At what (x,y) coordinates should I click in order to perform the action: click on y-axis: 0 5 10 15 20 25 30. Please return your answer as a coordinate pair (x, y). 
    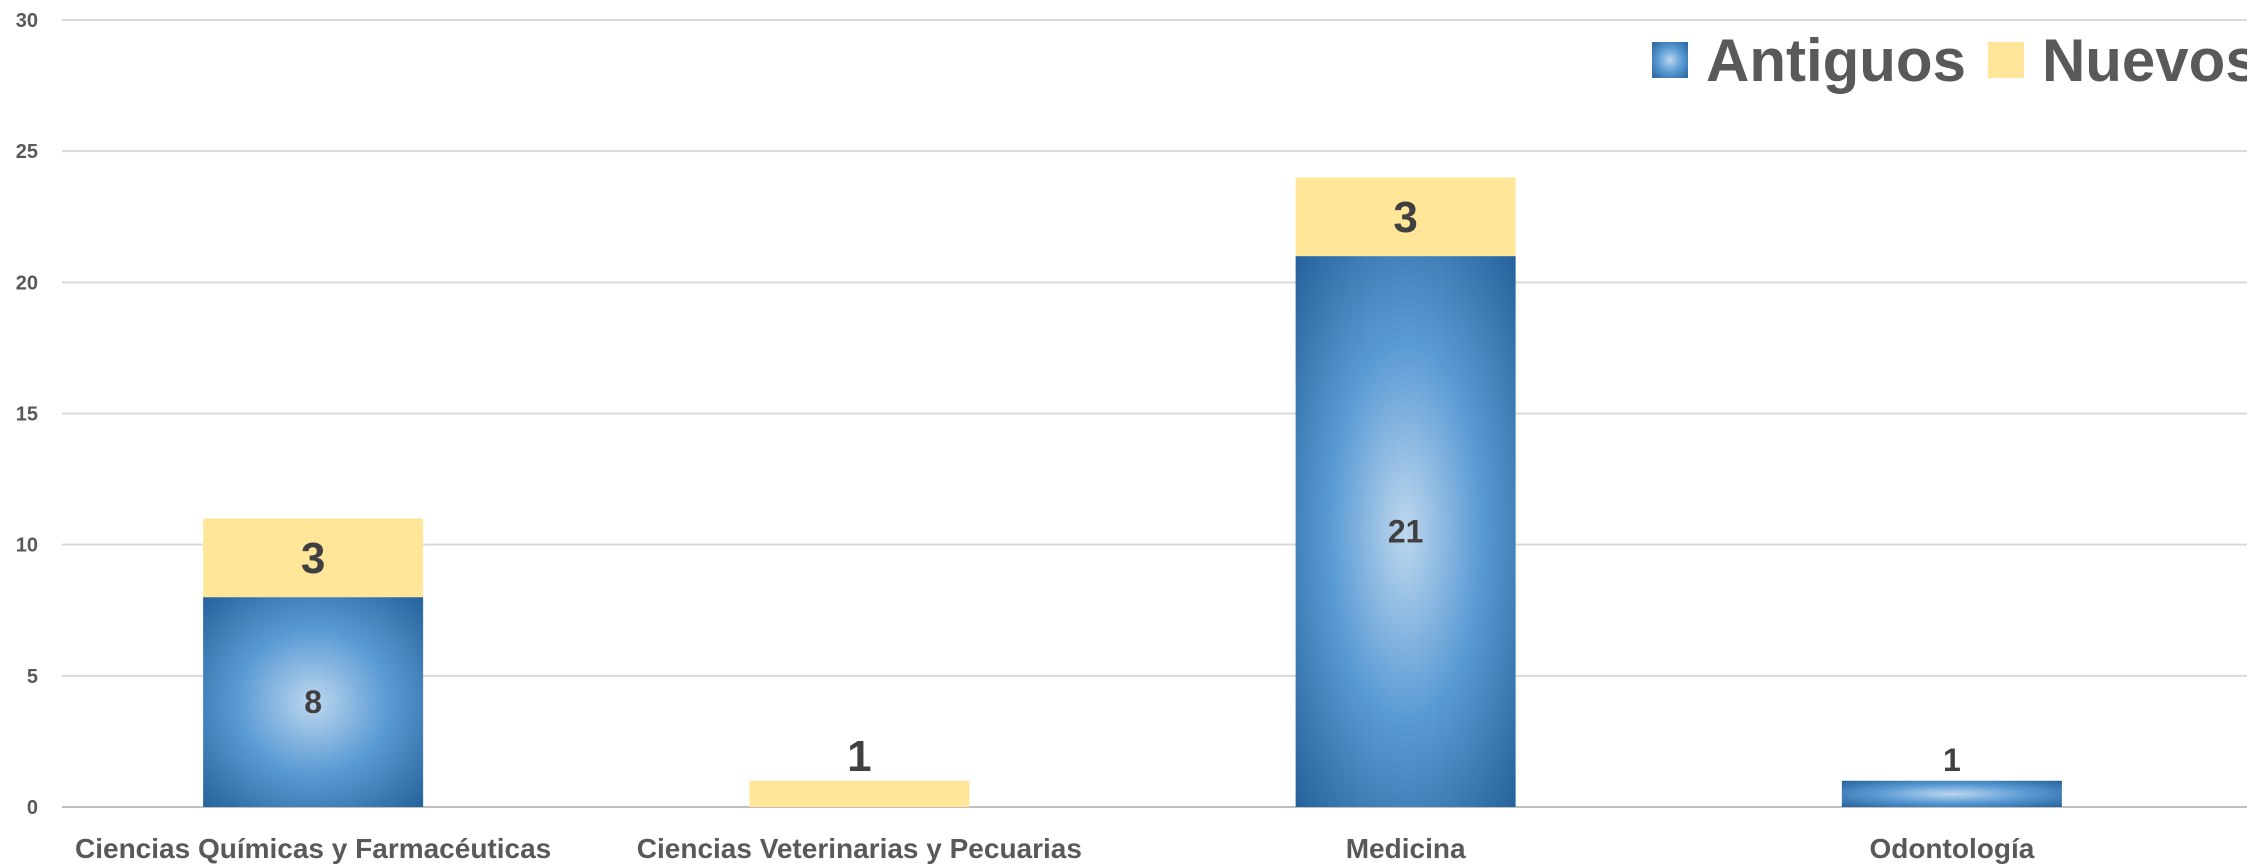
    Looking at the image, I should click on (27, 414).